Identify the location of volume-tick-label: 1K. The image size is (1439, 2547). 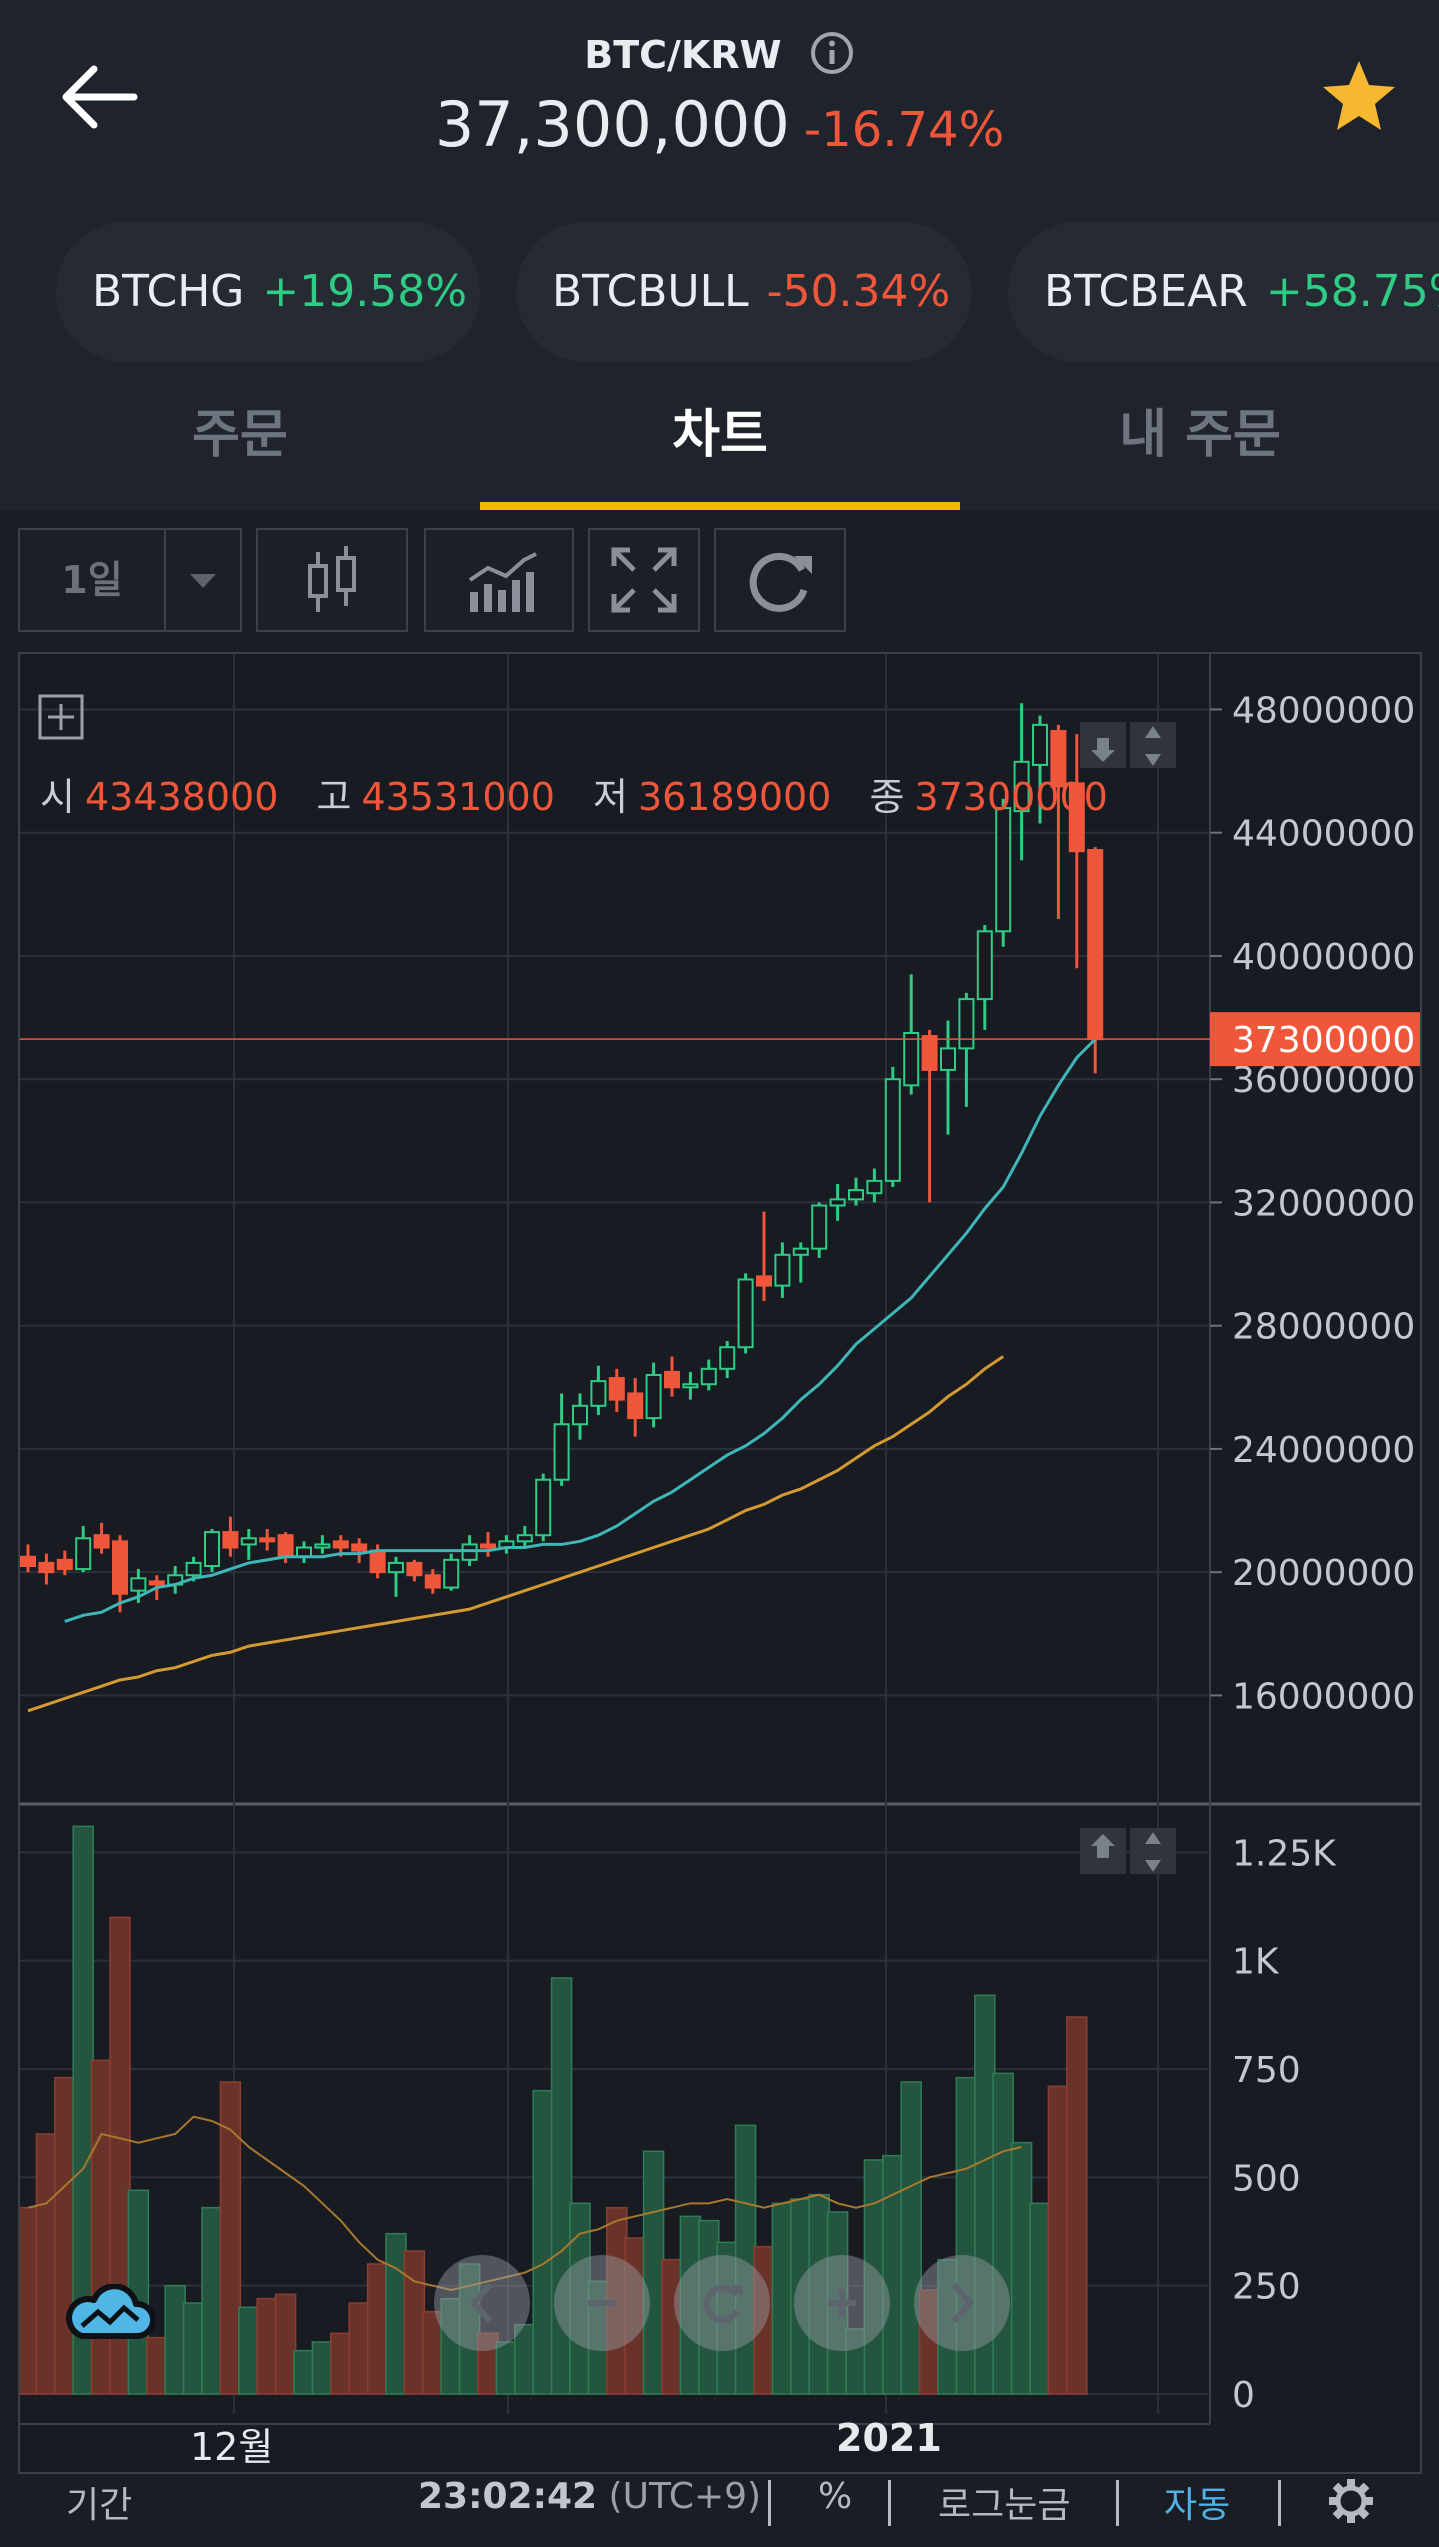
(1256, 1962).